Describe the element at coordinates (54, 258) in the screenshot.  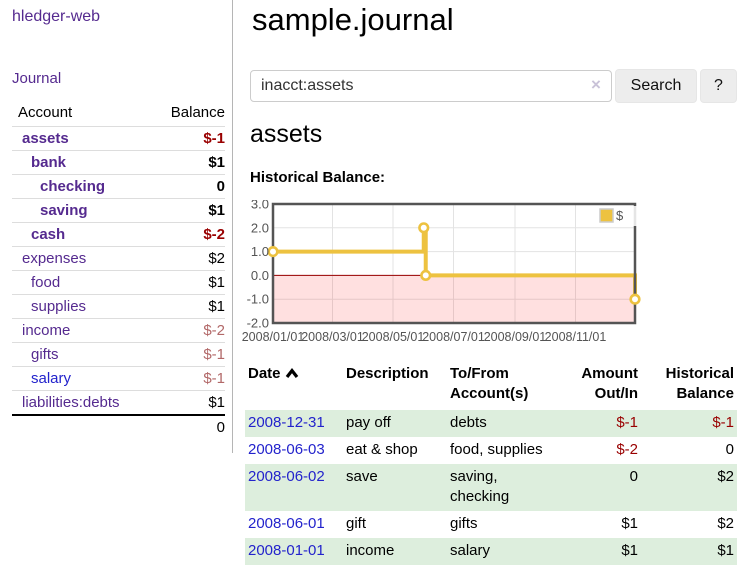
I see `account-link-expenses: expenses` at that location.